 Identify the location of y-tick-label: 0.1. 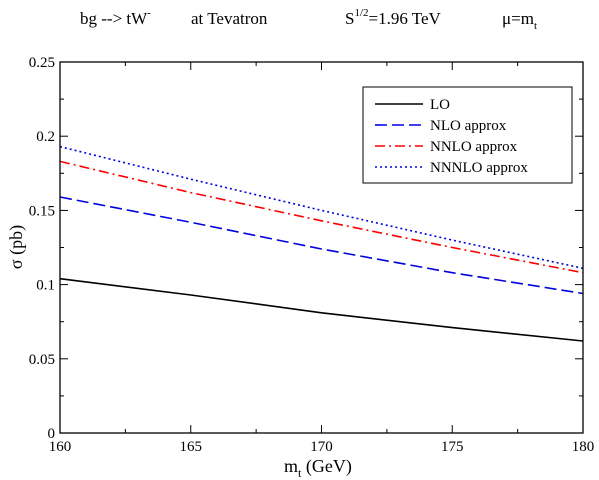
(45, 286).